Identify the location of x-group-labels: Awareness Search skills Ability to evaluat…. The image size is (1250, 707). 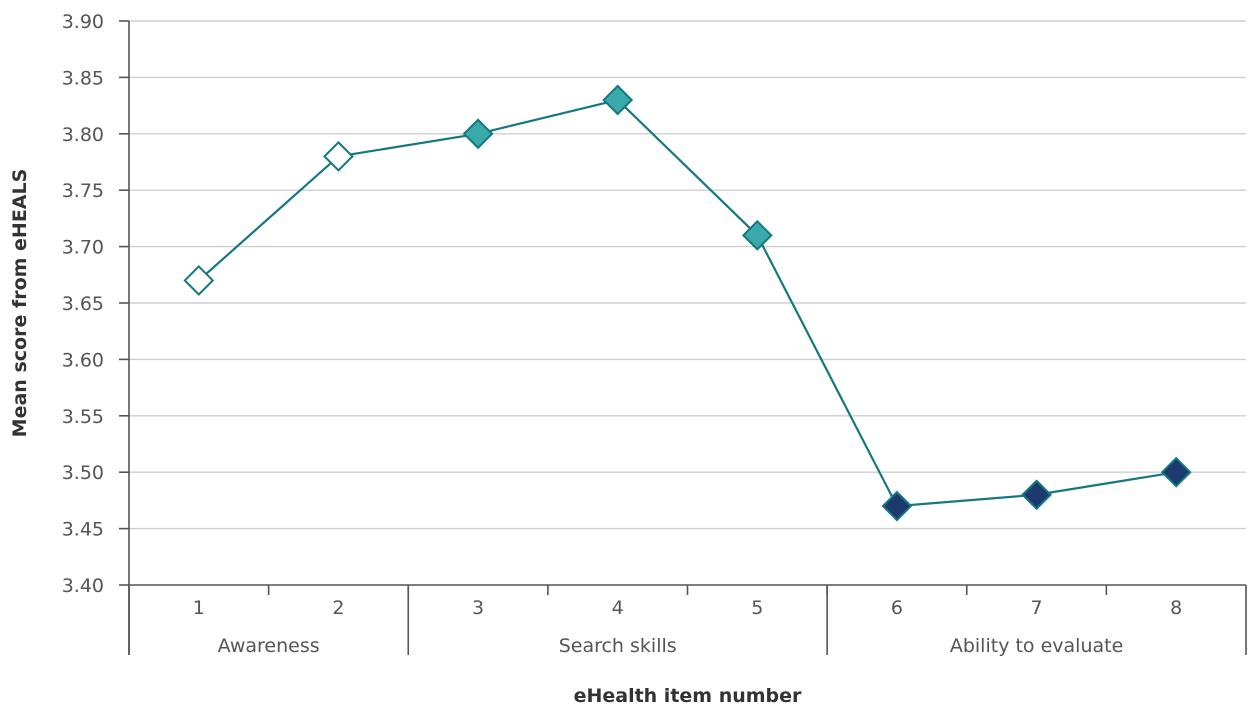
(671, 646).